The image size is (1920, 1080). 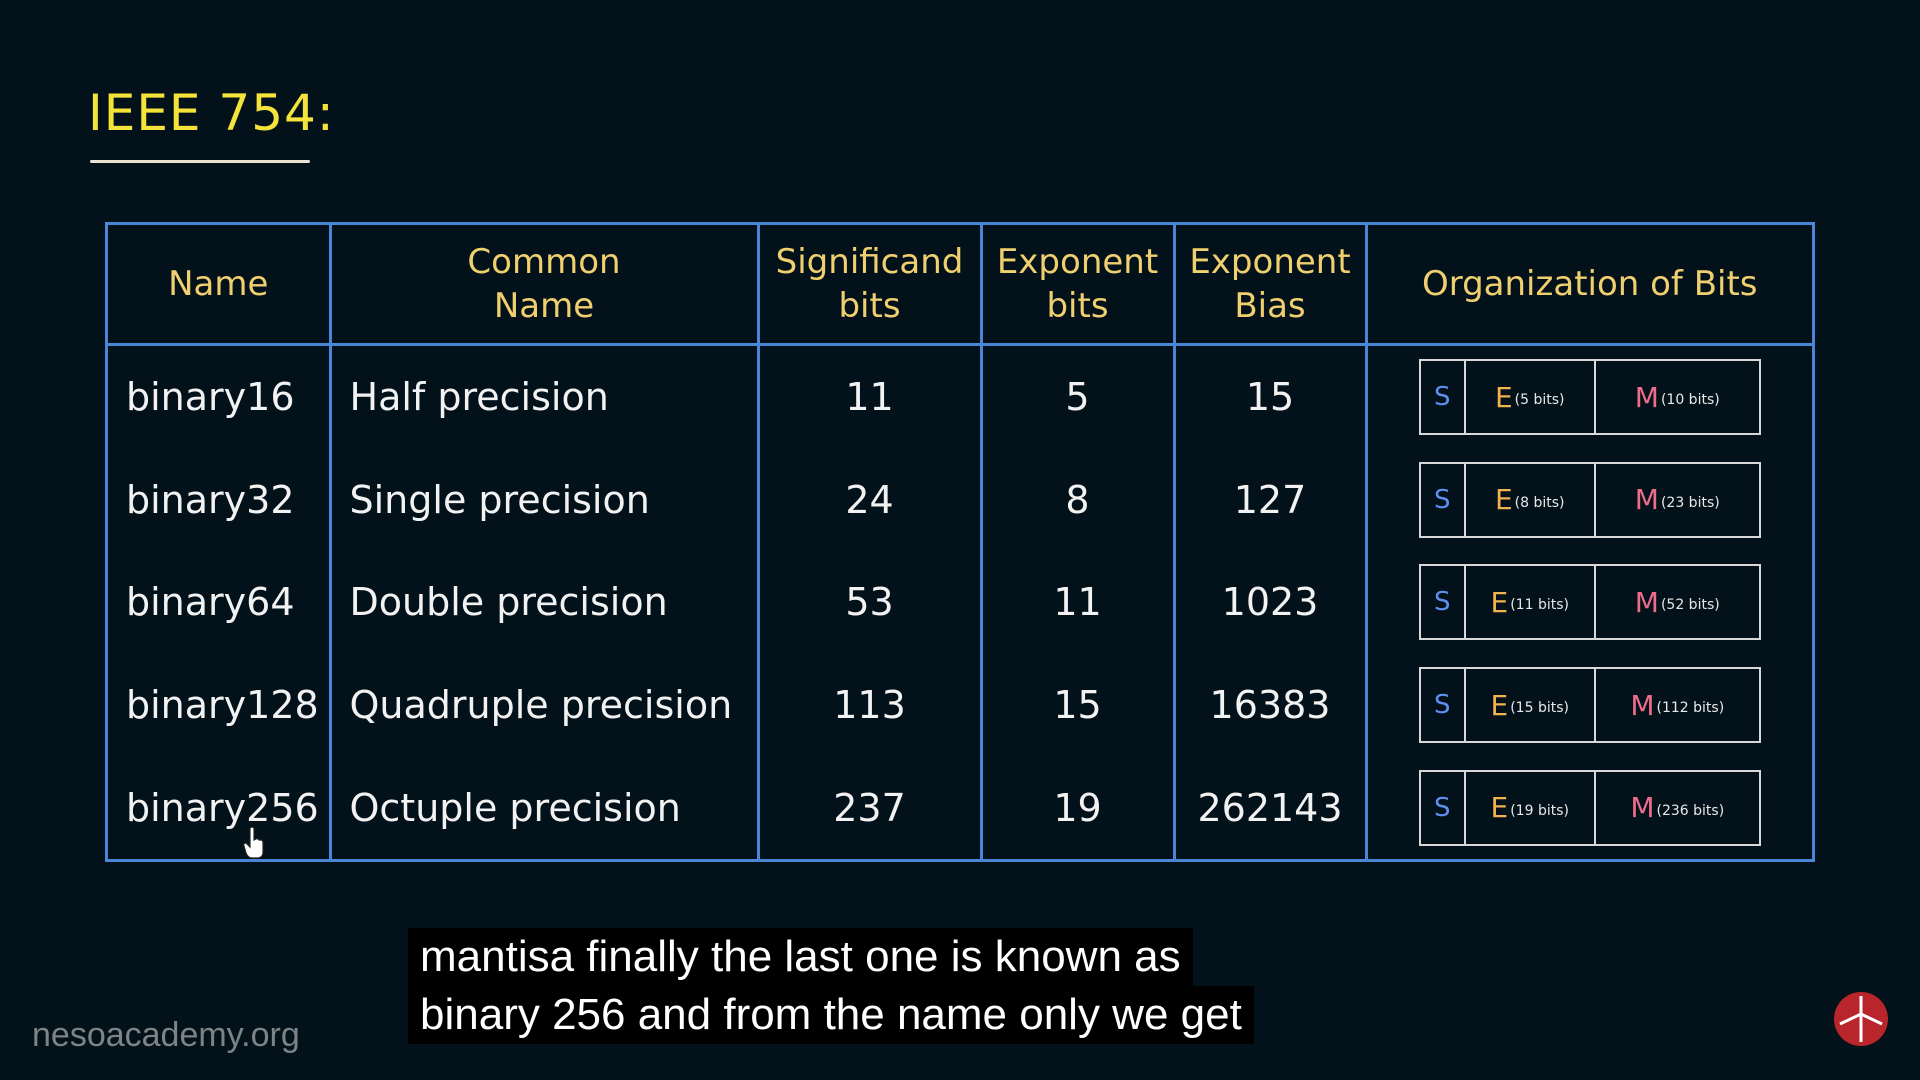 What do you see at coordinates (1076, 396) in the screenshot?
I see `cell-exponent: 5` at bounding box center [1076, 396].